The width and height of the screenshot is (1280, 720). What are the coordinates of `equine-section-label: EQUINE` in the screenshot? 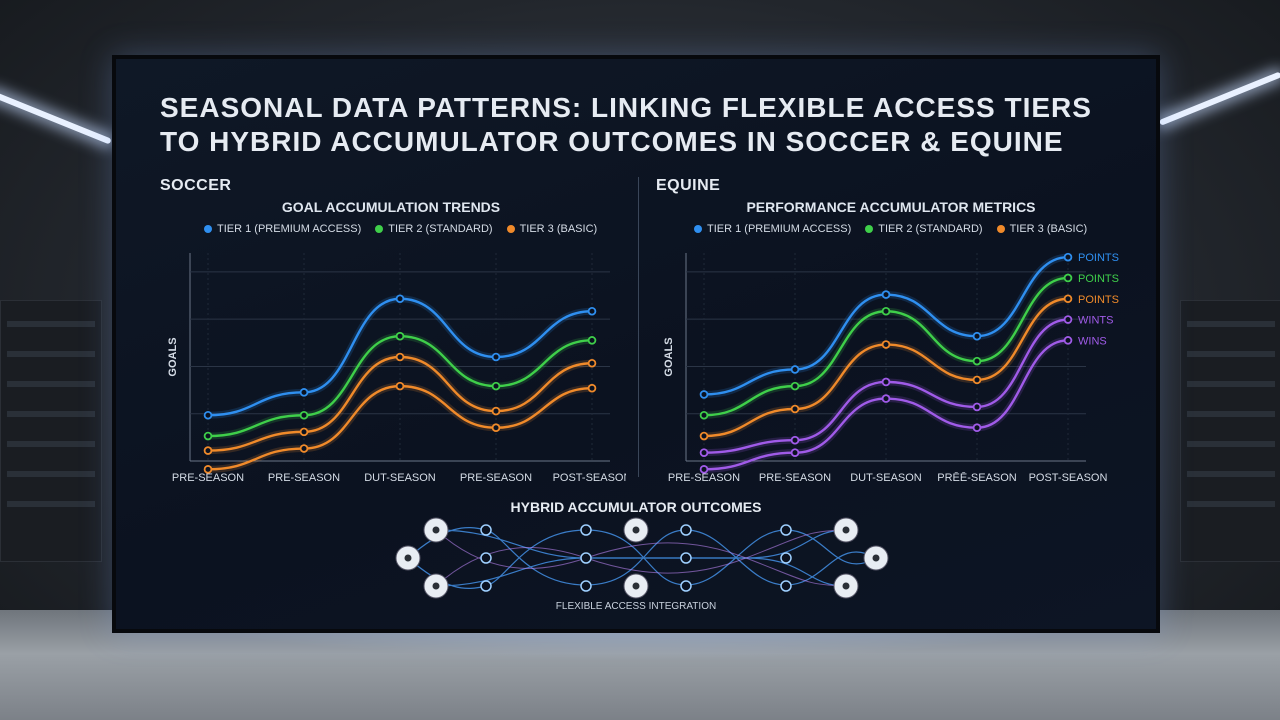 It's located at (688, 185).